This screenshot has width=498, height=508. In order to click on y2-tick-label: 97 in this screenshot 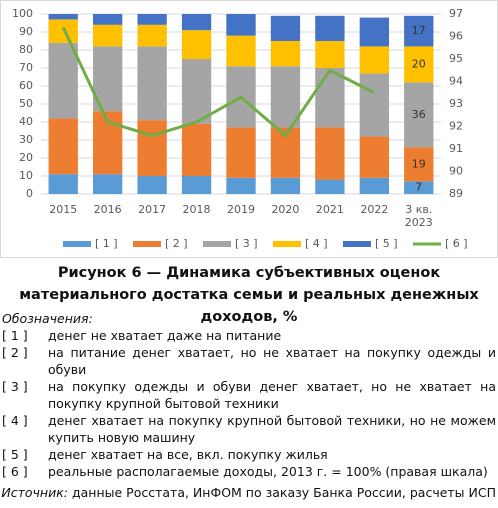, I will do `click(456, 13)`.